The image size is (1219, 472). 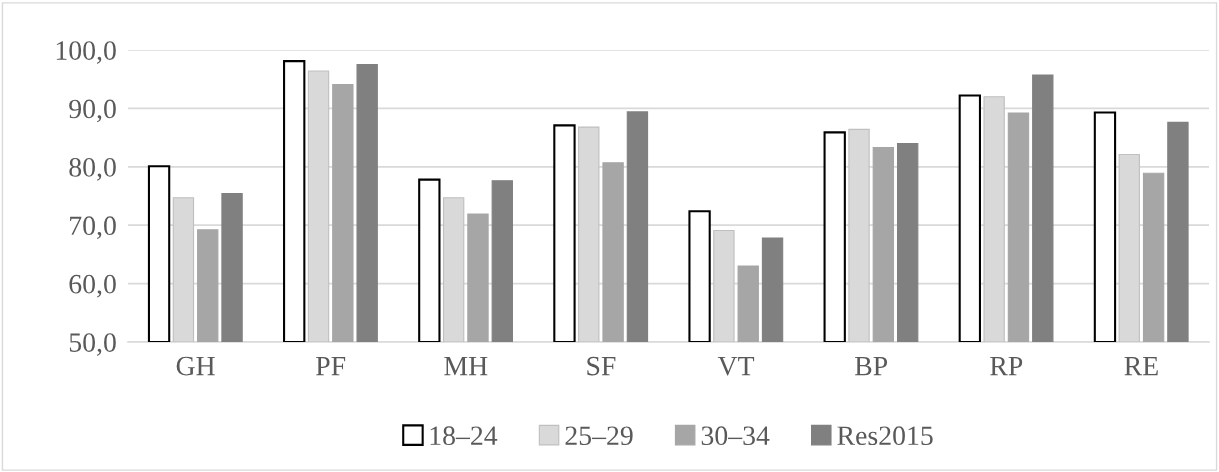 I want to click on legend-label: 25–29, so click(x=599, y=436).